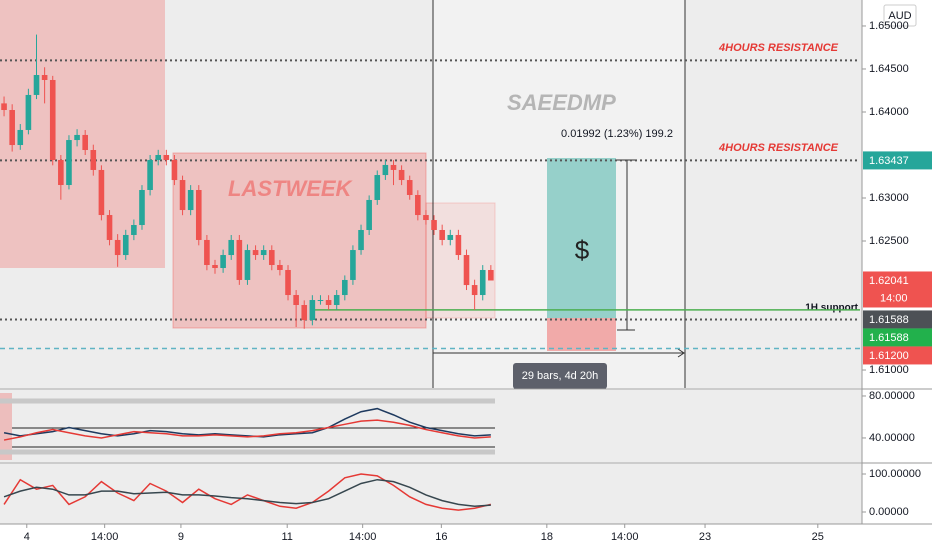 This screenshot has height=550, width=932. What do you see at coordinates (617, 134) in the screenshot?
I see `measure-label: 0.01992 (1.23%) 199.2` at bounding box center [617, 134].